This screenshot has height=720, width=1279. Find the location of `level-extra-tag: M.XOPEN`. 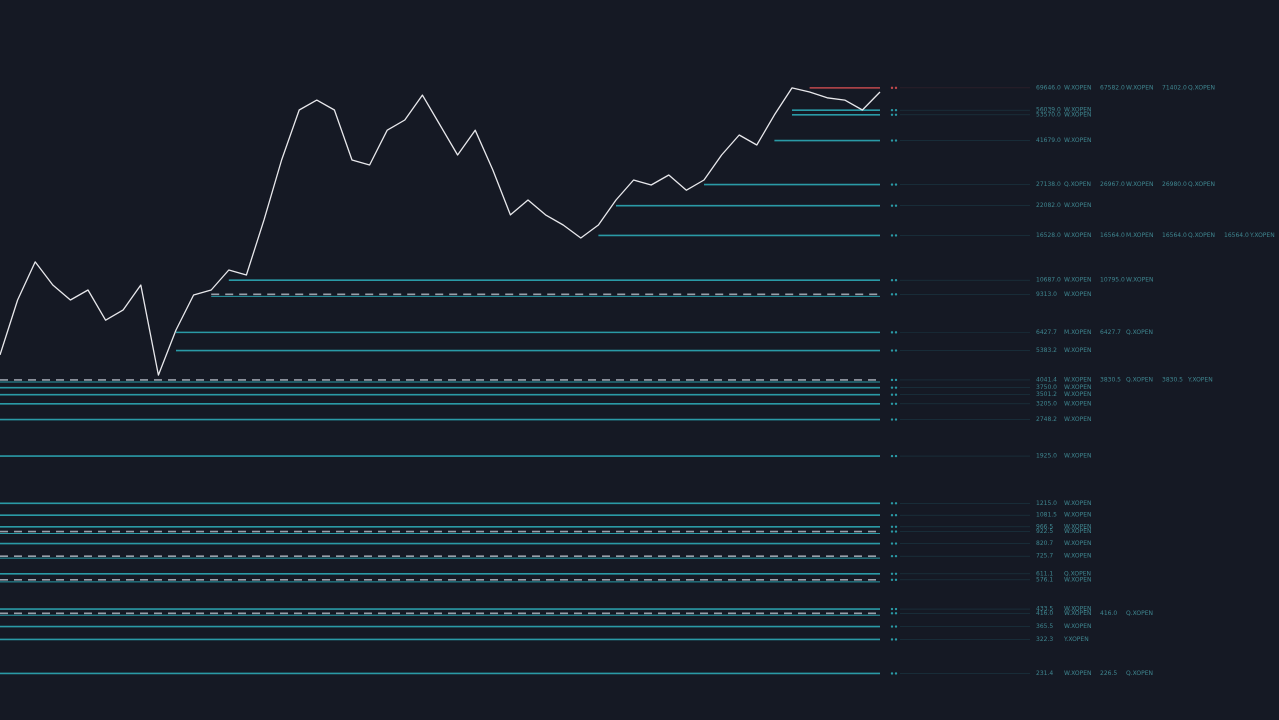

level-extra-tag: M.XOPEN is located at coordinates (1139, 235).